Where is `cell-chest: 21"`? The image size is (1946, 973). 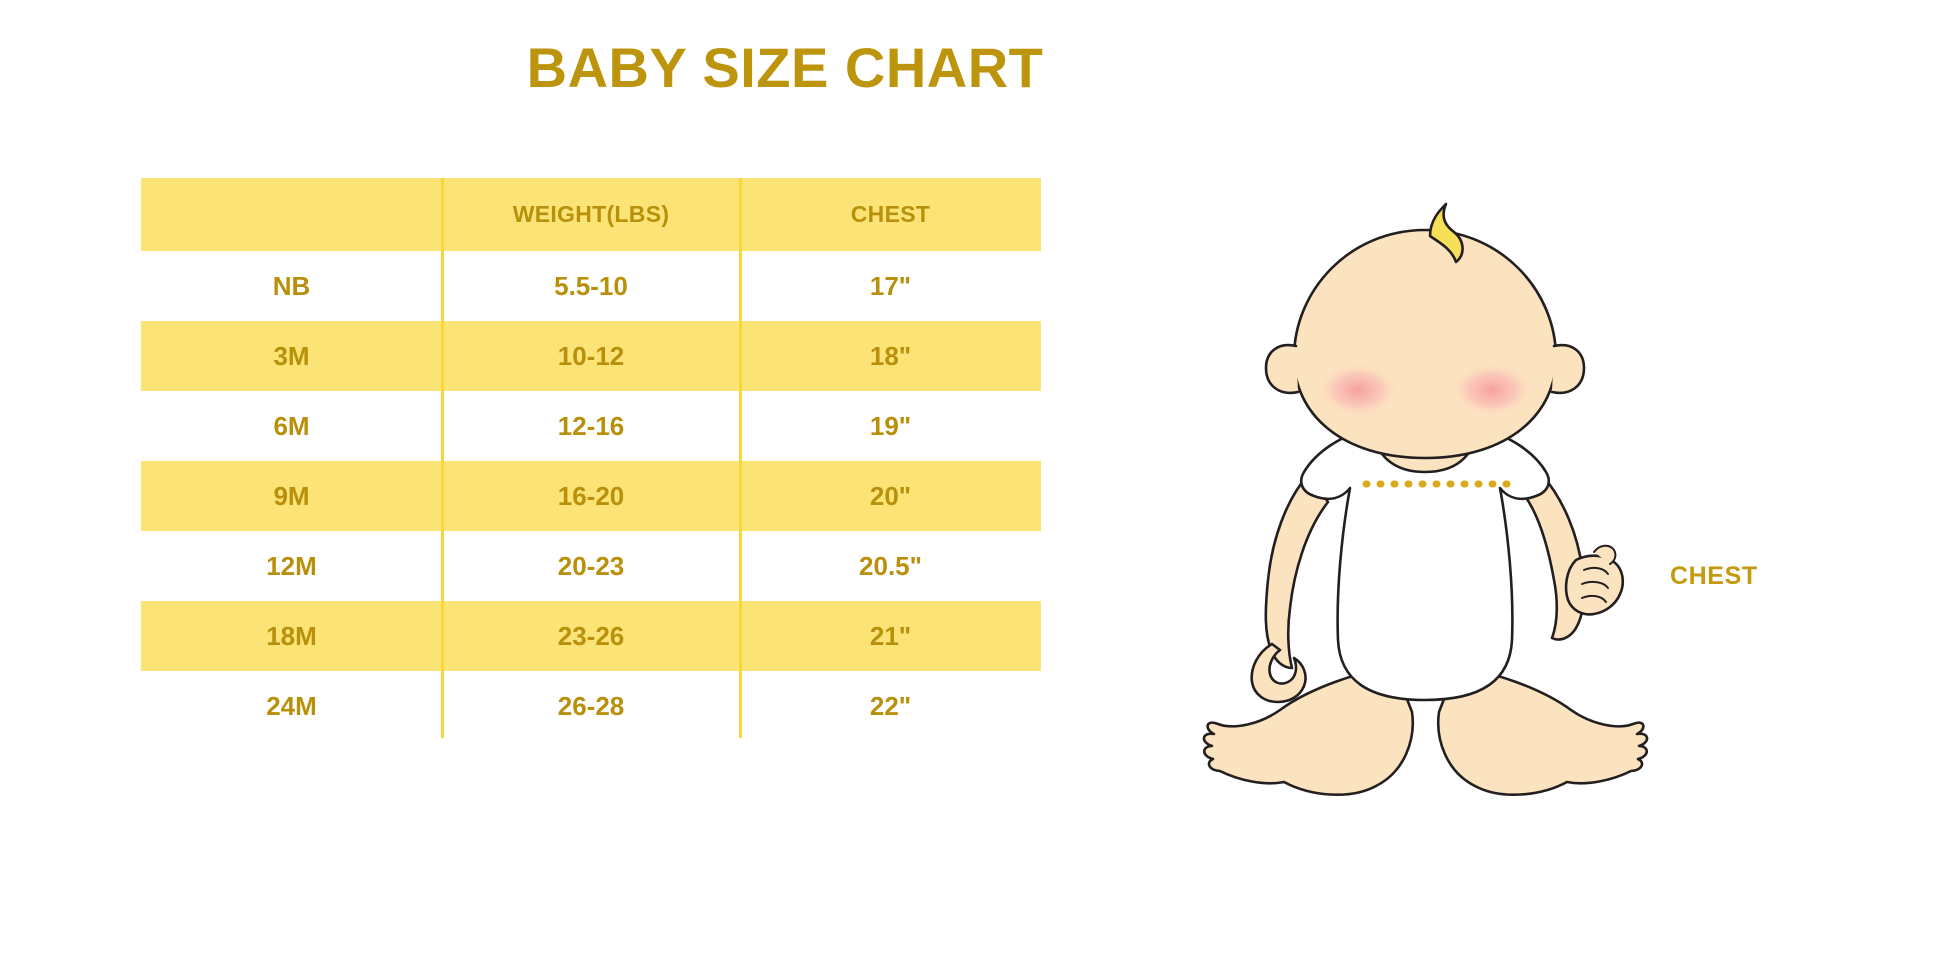
cell-chest: 21" is located at coordinates (890, 636).